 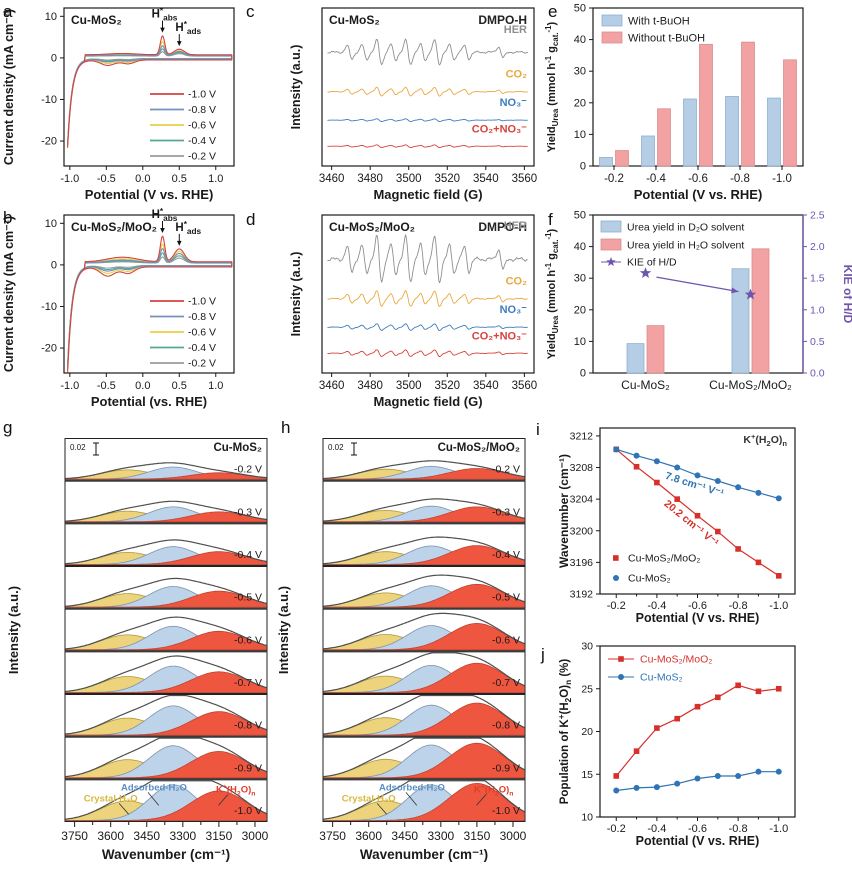 What do you see at coordinates (685, 246) in the screenshot?
I see `svg-text: Urea yield in H₂O solvent` at bounding box center [685, 246].